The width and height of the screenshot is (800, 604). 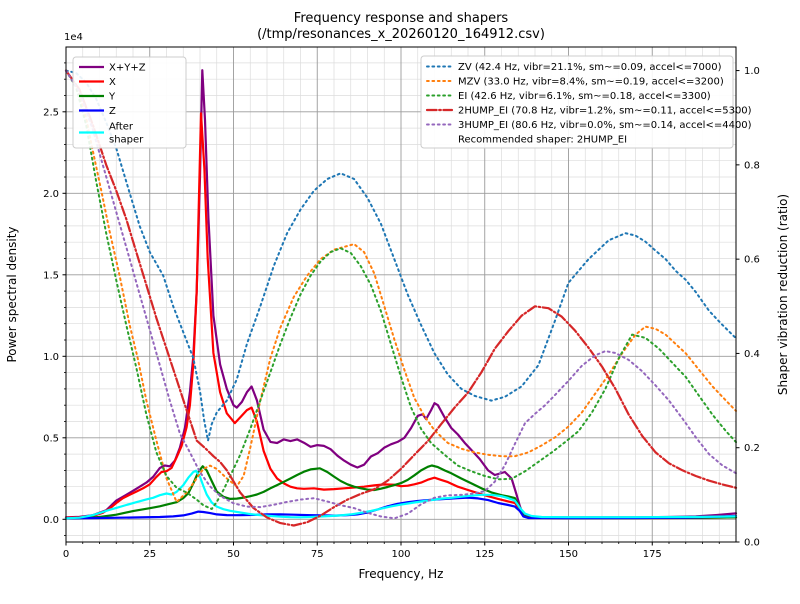 What do you see at coordinates (401, 574) in the screenshot?
I see `x-axis-label: Frequency, Hz` at bounding box center [401, 574].